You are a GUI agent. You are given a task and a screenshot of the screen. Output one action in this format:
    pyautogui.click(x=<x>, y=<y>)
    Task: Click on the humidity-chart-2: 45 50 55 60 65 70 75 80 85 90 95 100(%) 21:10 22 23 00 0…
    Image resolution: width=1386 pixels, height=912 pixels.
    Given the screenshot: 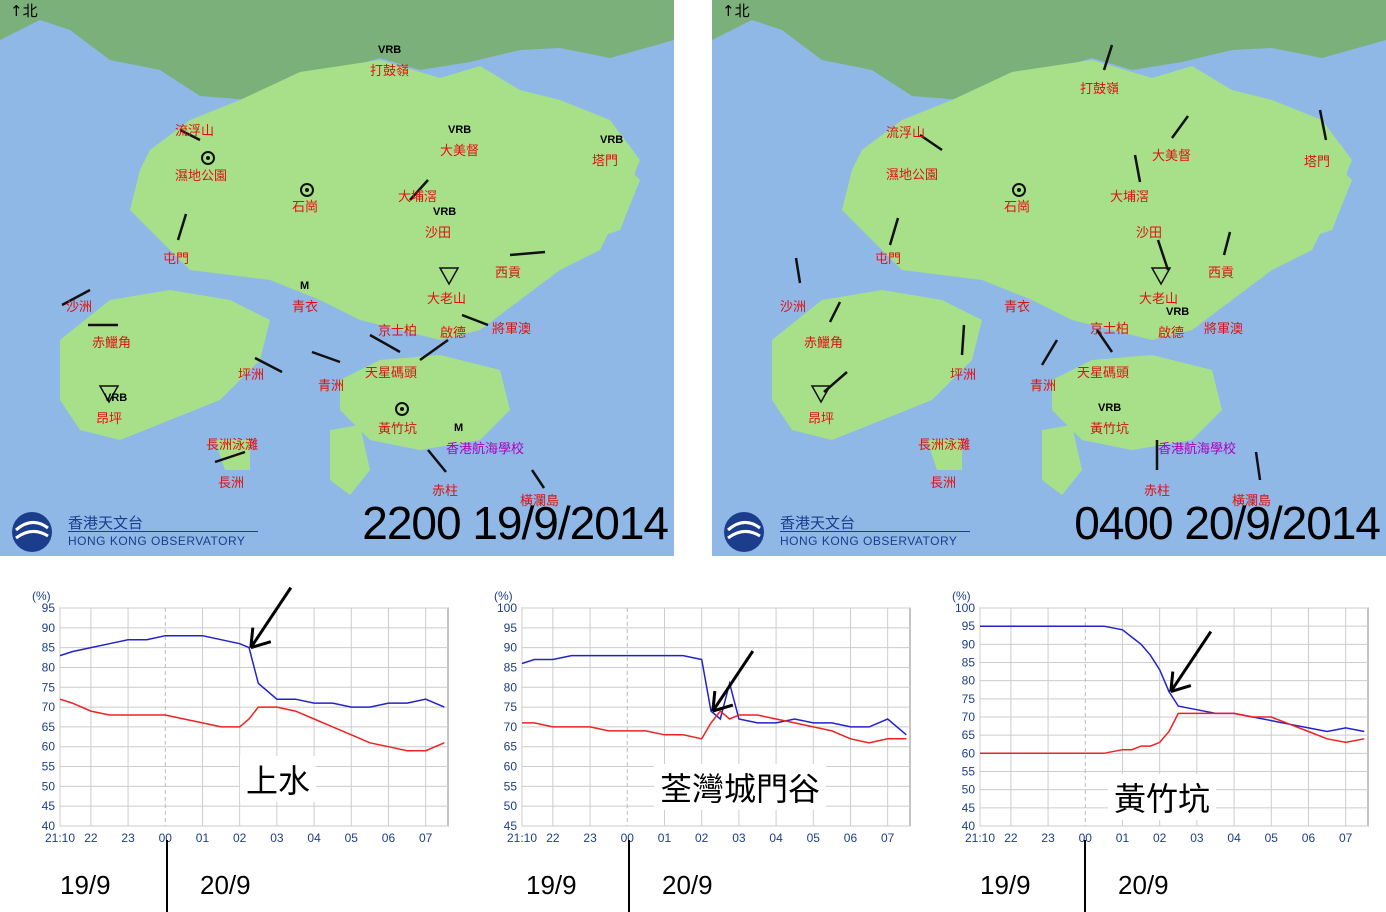 What is the action you would take?
    pyautogui.click(x=702, y=717)
    